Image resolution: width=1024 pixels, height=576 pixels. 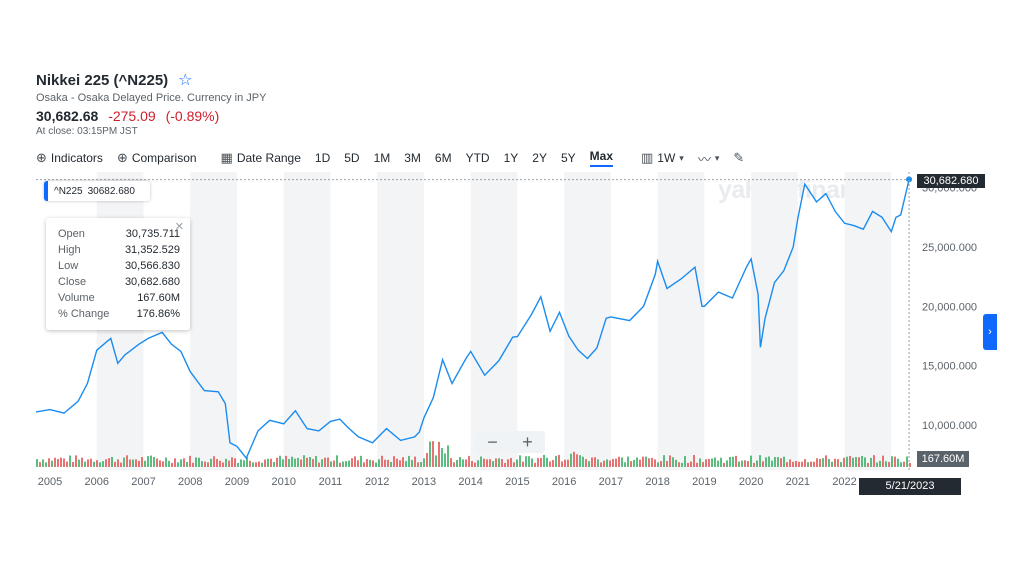 I want to click on x-tick-label: 2012, so click(x=377, y=482).